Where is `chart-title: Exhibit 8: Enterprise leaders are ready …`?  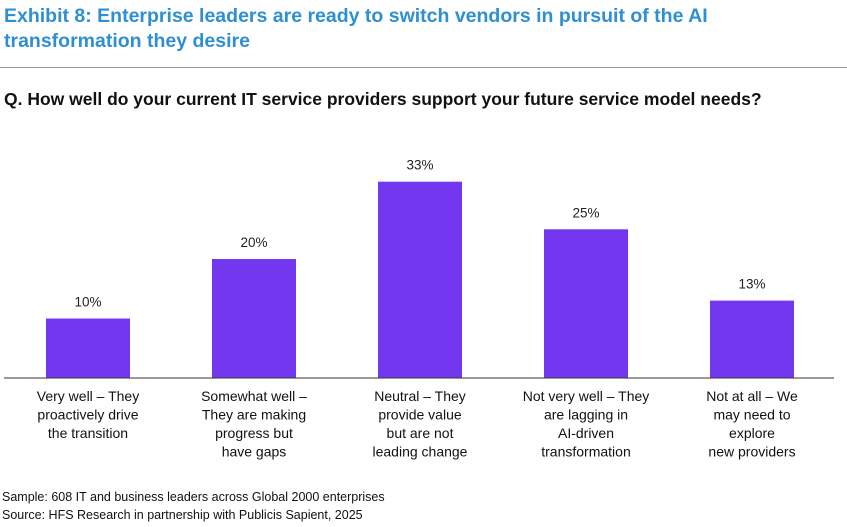 chart-title: Exhibit 8: Enterprise leaders are ready … is located at coordinates (356, 28).